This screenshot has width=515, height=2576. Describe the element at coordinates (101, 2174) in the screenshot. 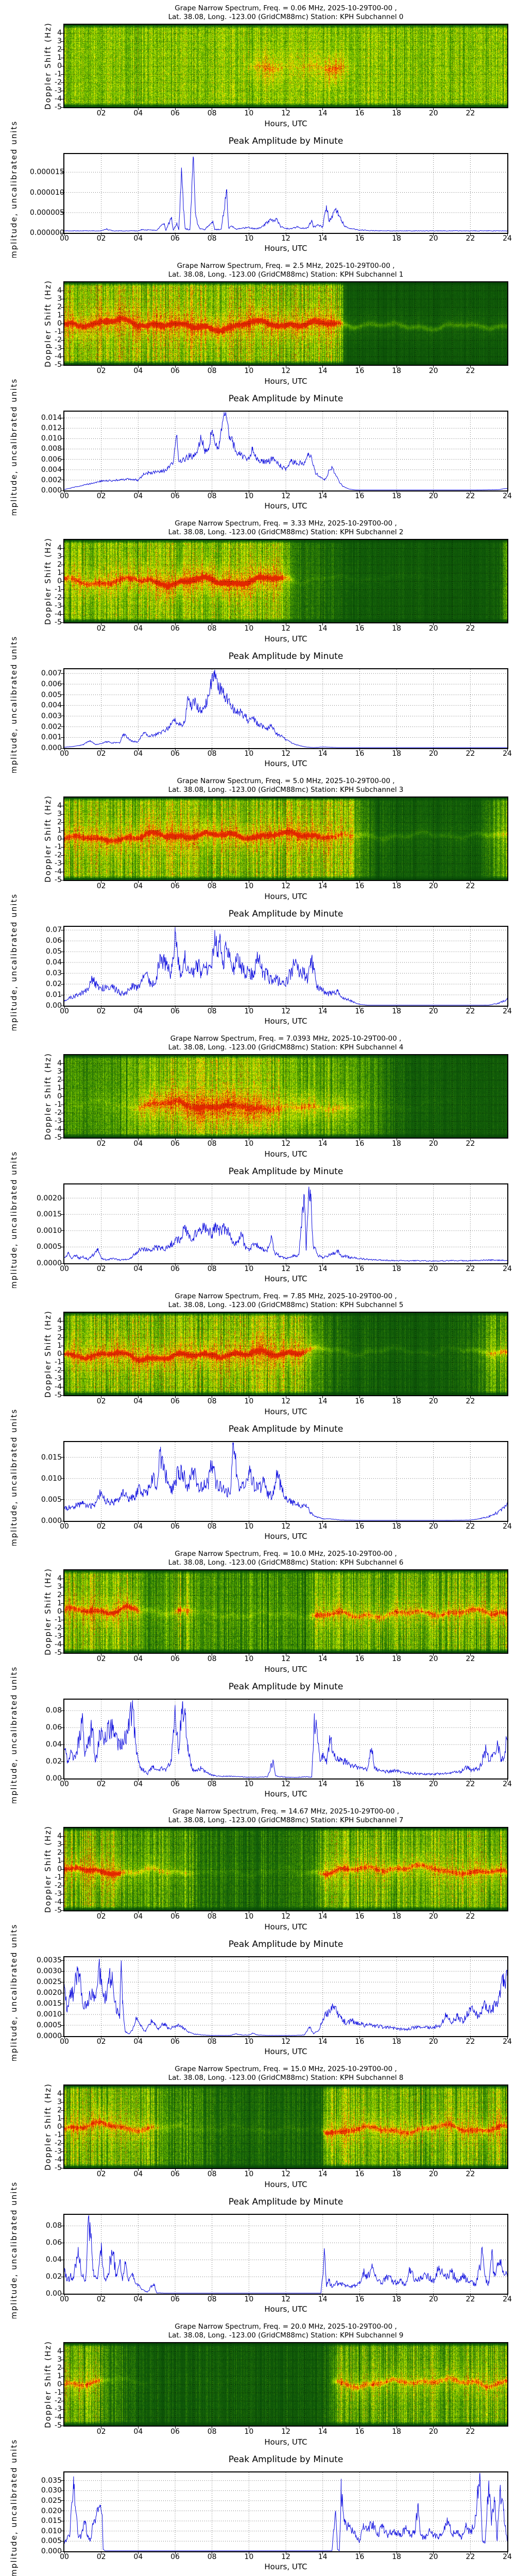

I see `hour-tick-label: 02` at that location.